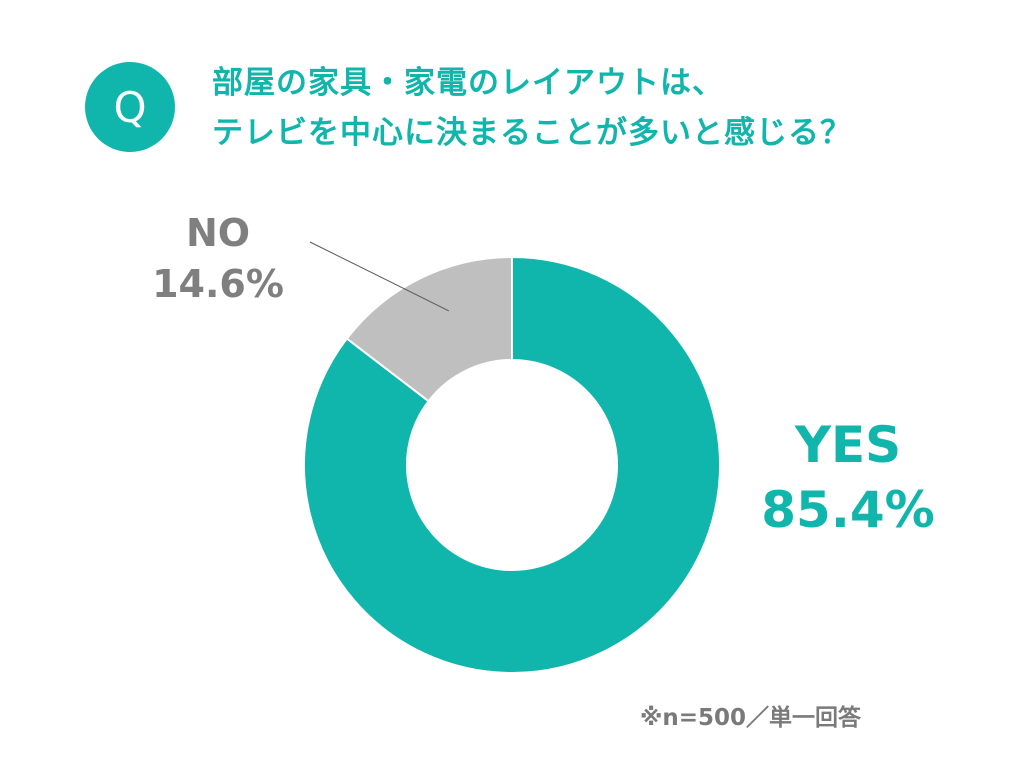 This screenshot has height=783, width=1024. I want to click on sample-note: ※n=500／単一回答, so click(751, 718).